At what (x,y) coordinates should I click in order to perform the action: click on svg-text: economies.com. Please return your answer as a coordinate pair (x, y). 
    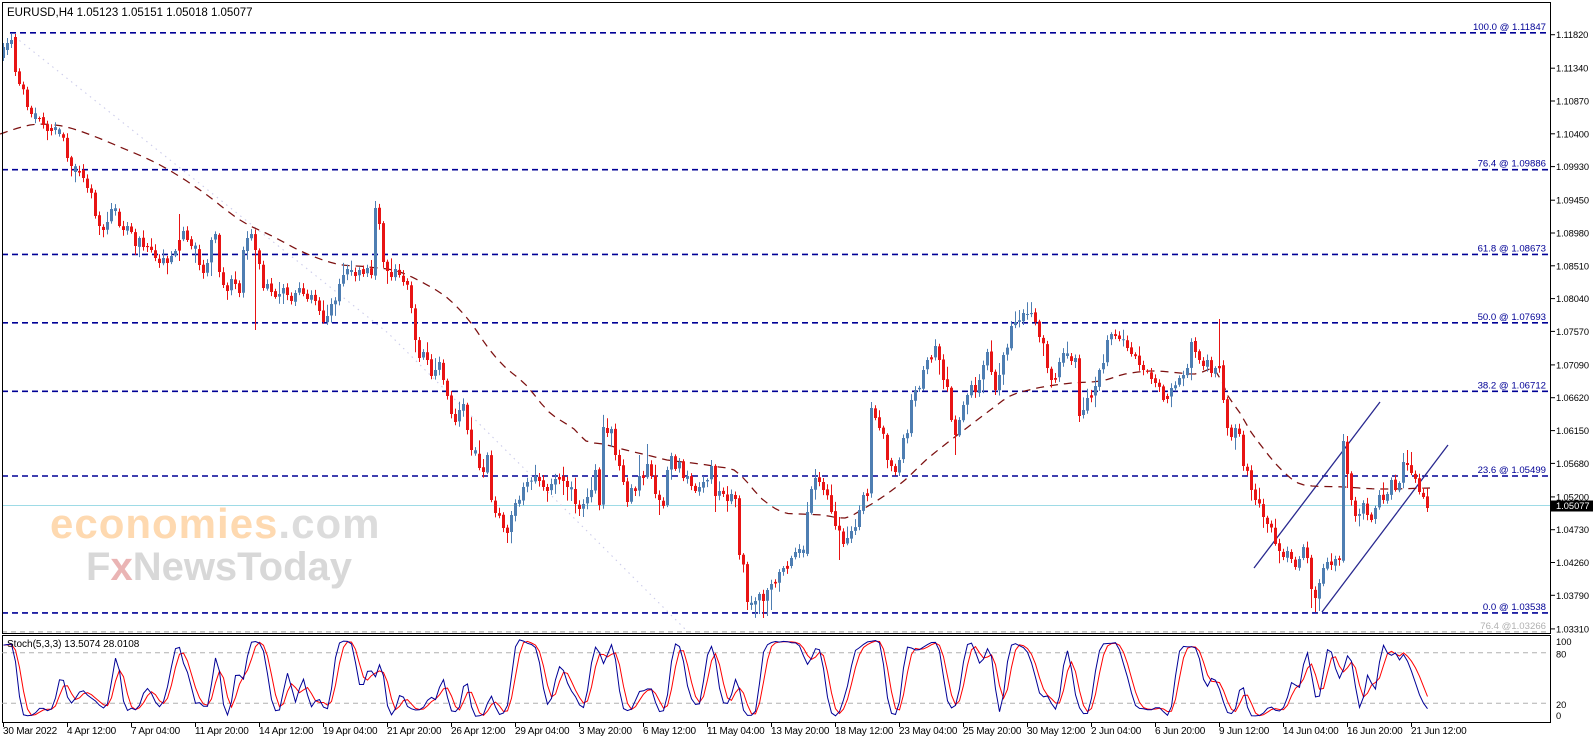
    Looking at the image, I should click on (215, 523).